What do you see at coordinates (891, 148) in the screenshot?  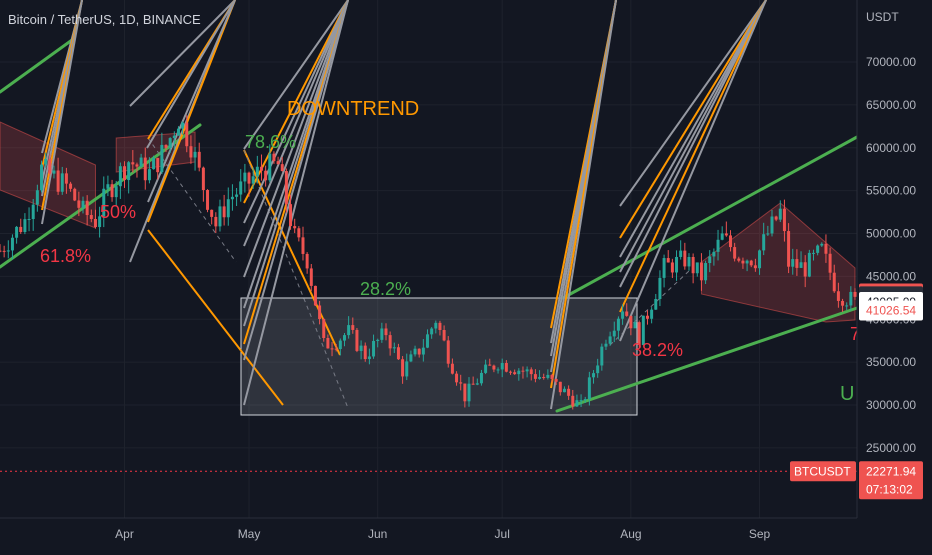 I see `y-tick-label: 60000.00` at bounding box center [891, 148].